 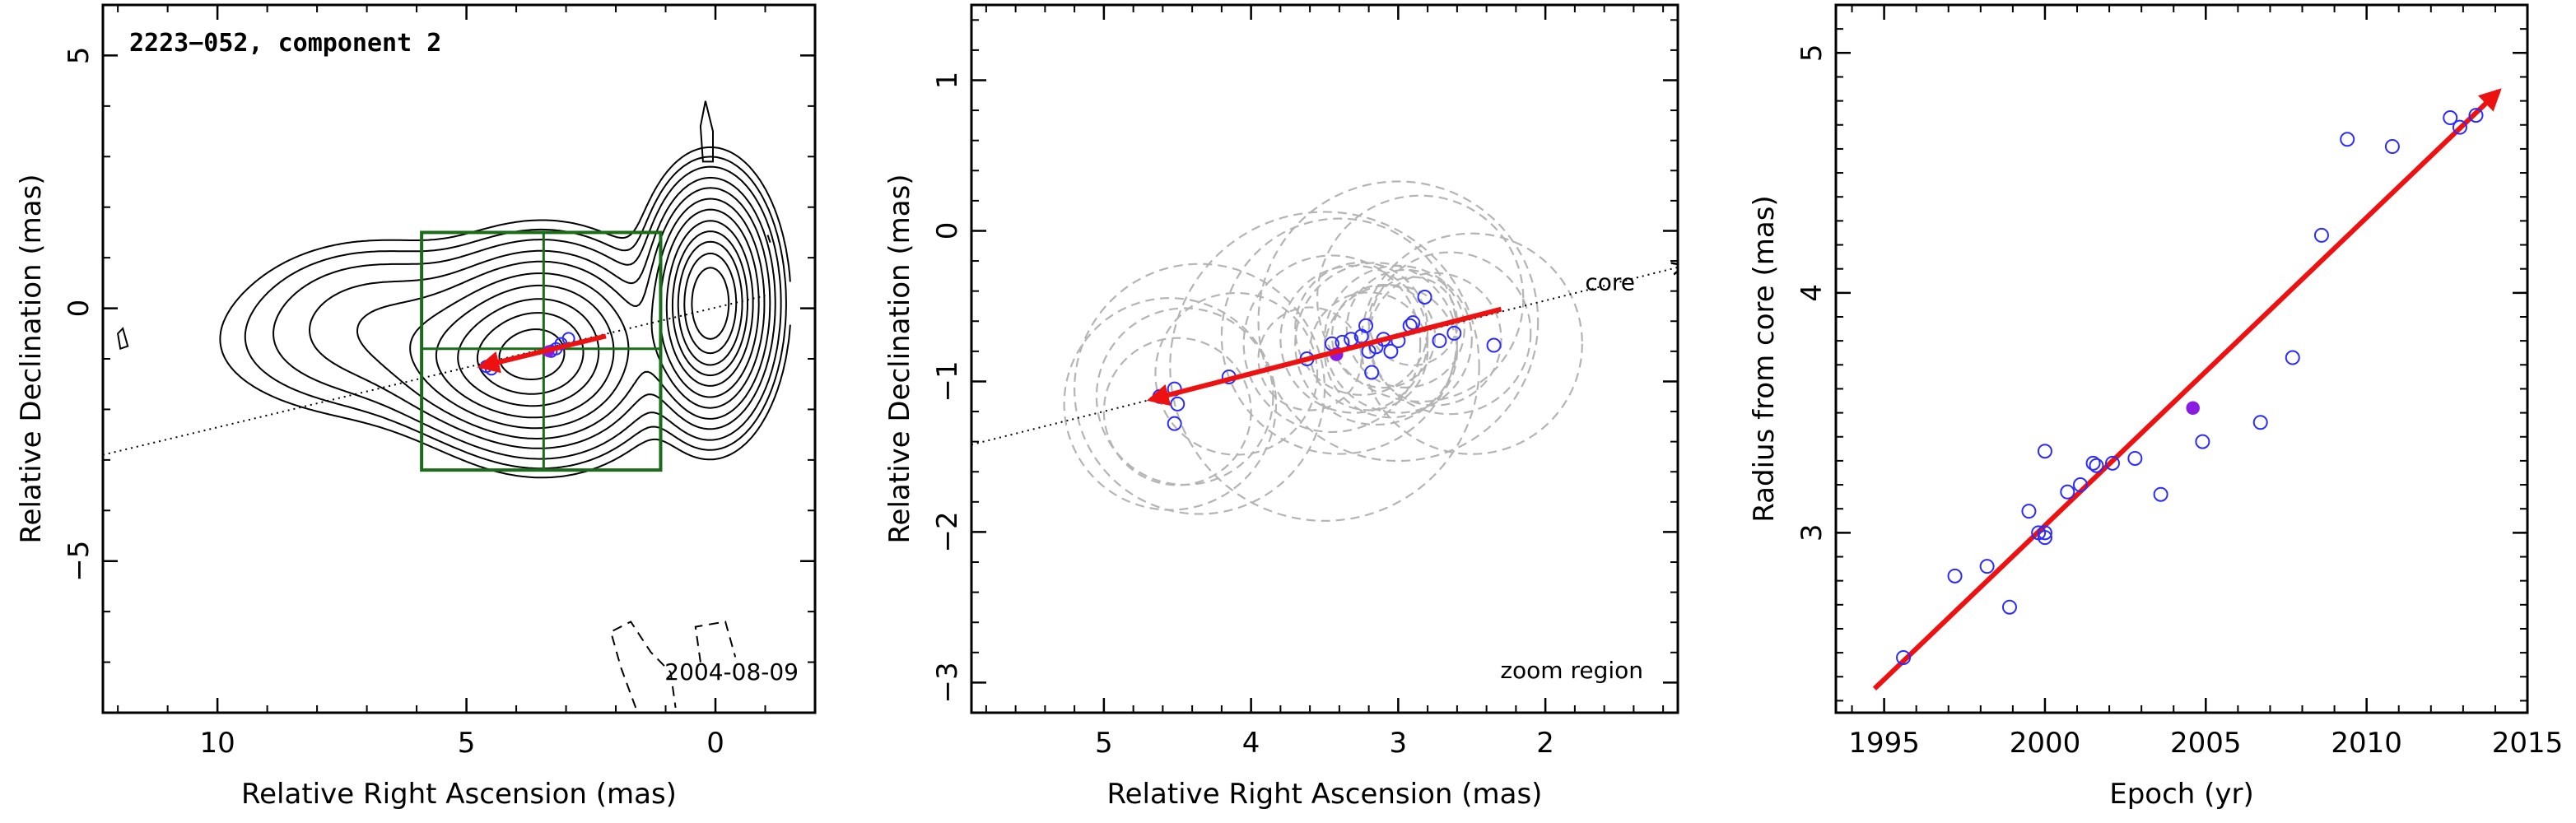 I want to click on x-tick-label: 5, so click(x=467, y=743).